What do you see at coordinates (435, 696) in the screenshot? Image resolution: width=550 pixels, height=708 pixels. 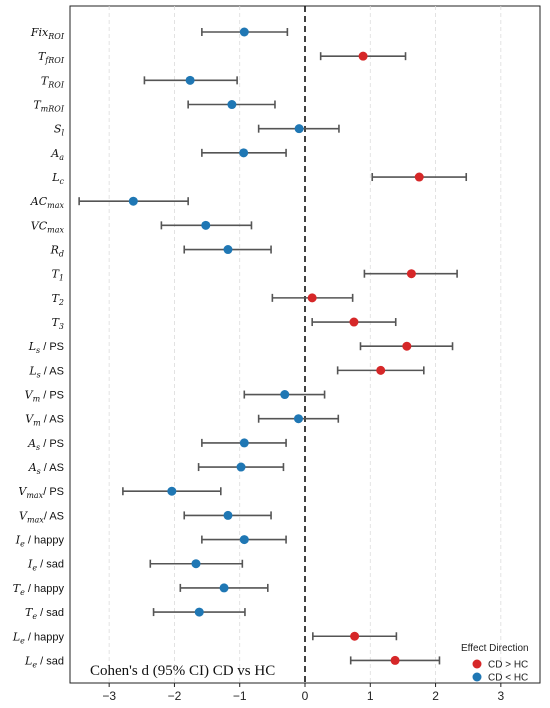 I see `x-tick-label: 2` at bounding box center [435, 696].